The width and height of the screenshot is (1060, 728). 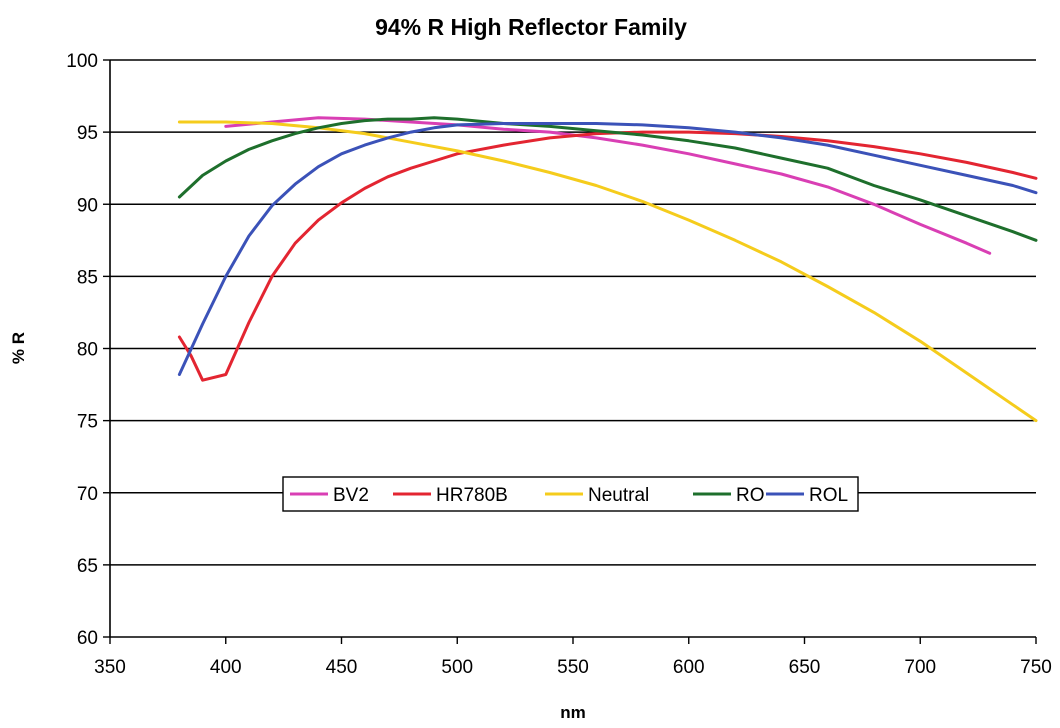 I want to click on x-tick-label: 450, so click(x=342, y=667).